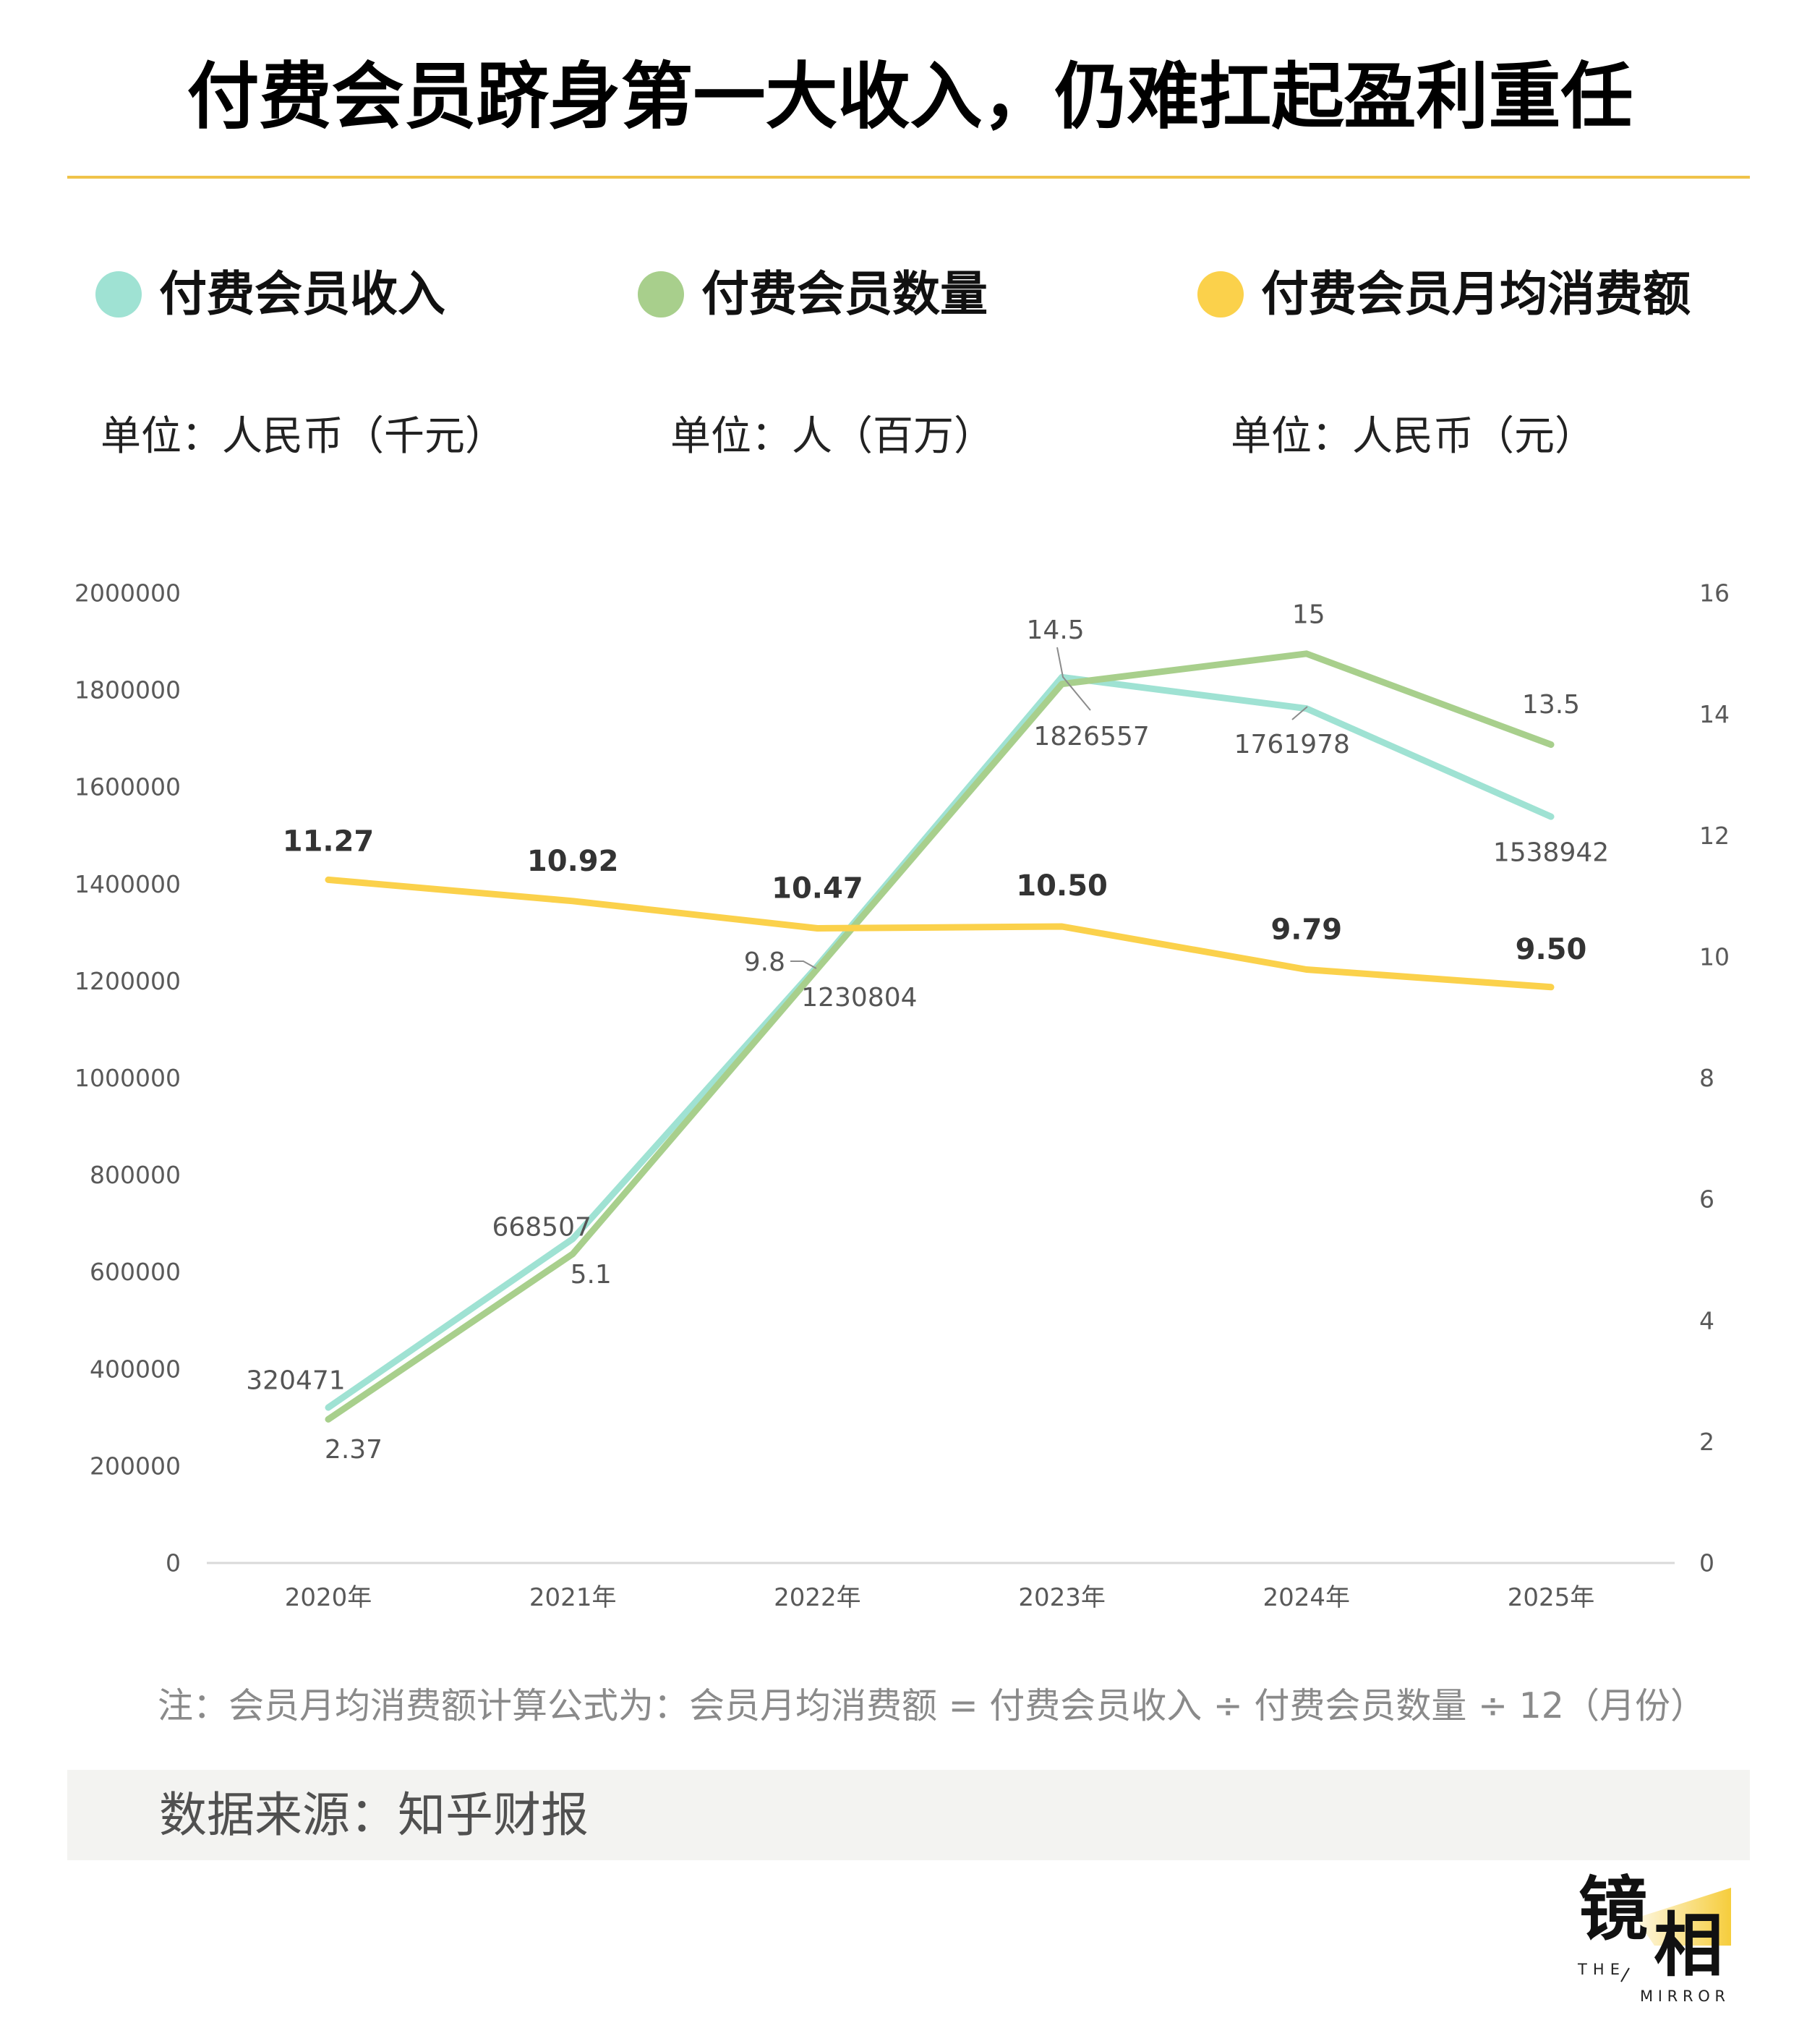 The image size is (1820, 2036). I want to click on legend-label-revenue: 付费会员收入, so click(302, 294).